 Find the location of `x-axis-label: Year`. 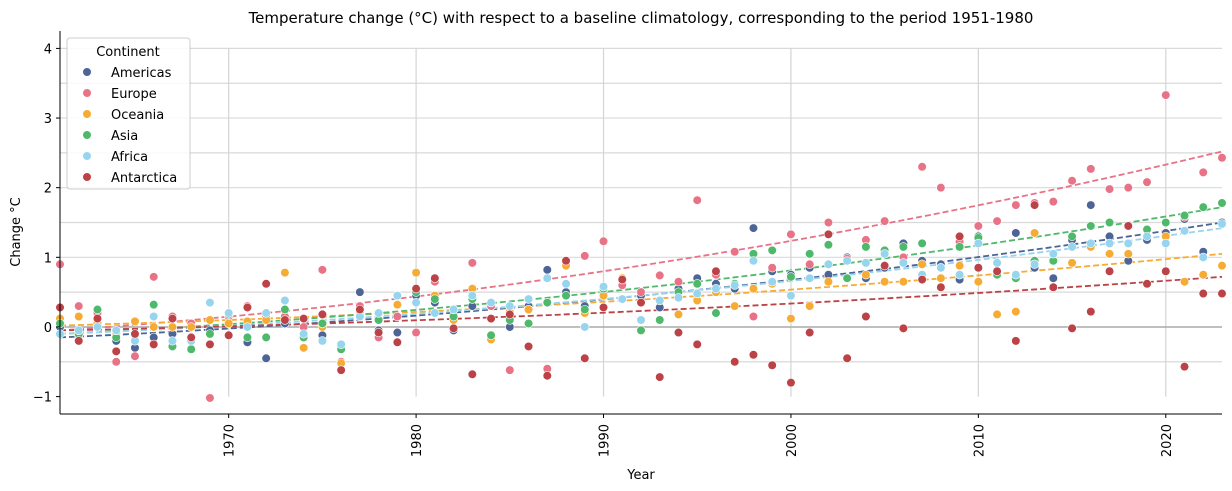

x-axis-label: Year is located at coordinates (640, 475).